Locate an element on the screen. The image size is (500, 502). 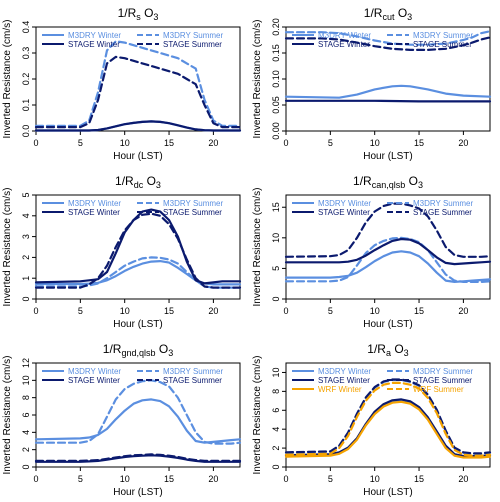
chart-title-part: dc is located at coordinates (139, 185).